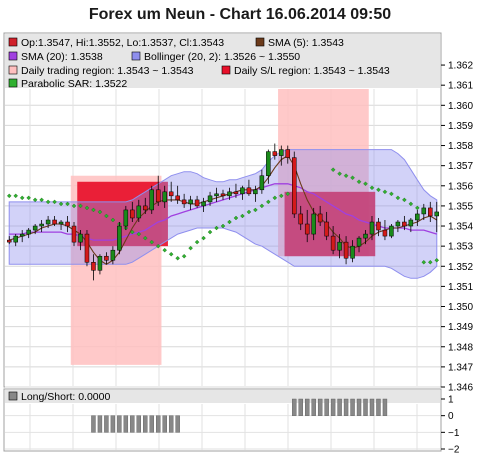 This screenshot has width=480, height=457. Describe the element at coordinates (460, 186) in the screenshot. I see `y-tick-label: 1.356` at that location.